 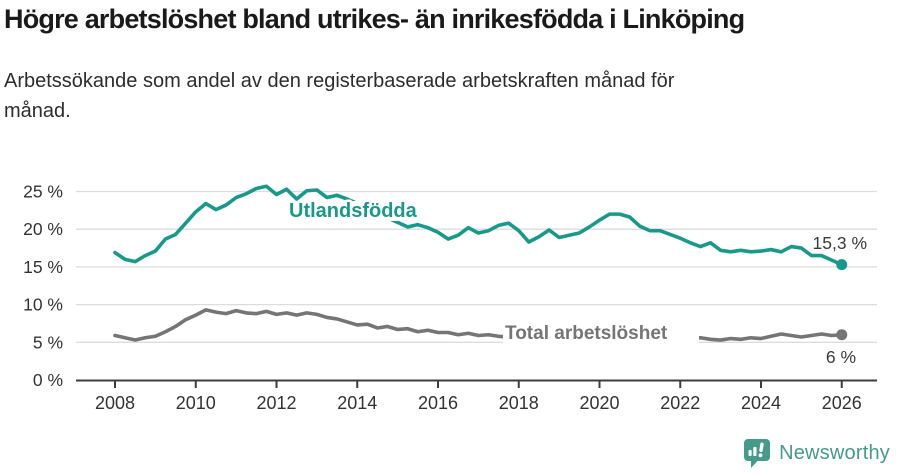 I want to click on y-tick-label-5: 5 %, so click(x=48, y=342).